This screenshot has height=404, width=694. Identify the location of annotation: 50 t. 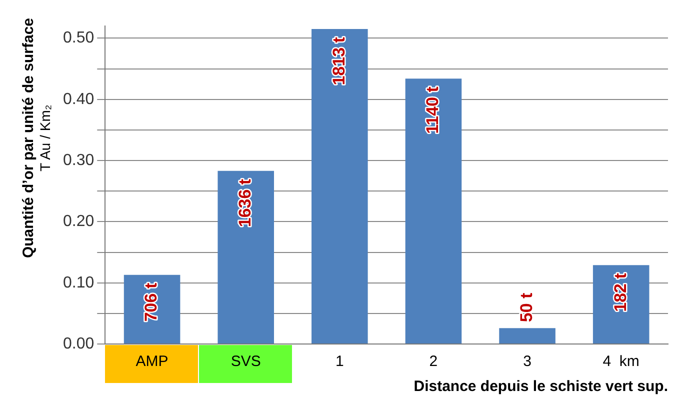
(526, 307).